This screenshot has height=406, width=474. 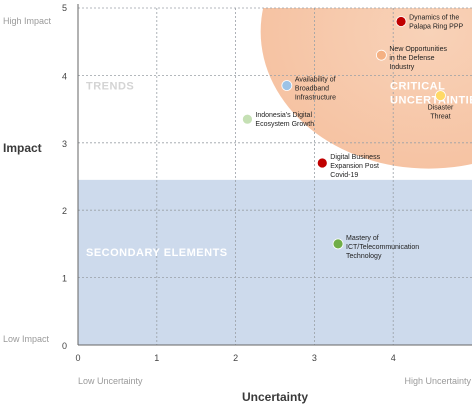 I want to click on data-point: Digital Business Expansion Post Covid-19, so click(x=348, y=166).